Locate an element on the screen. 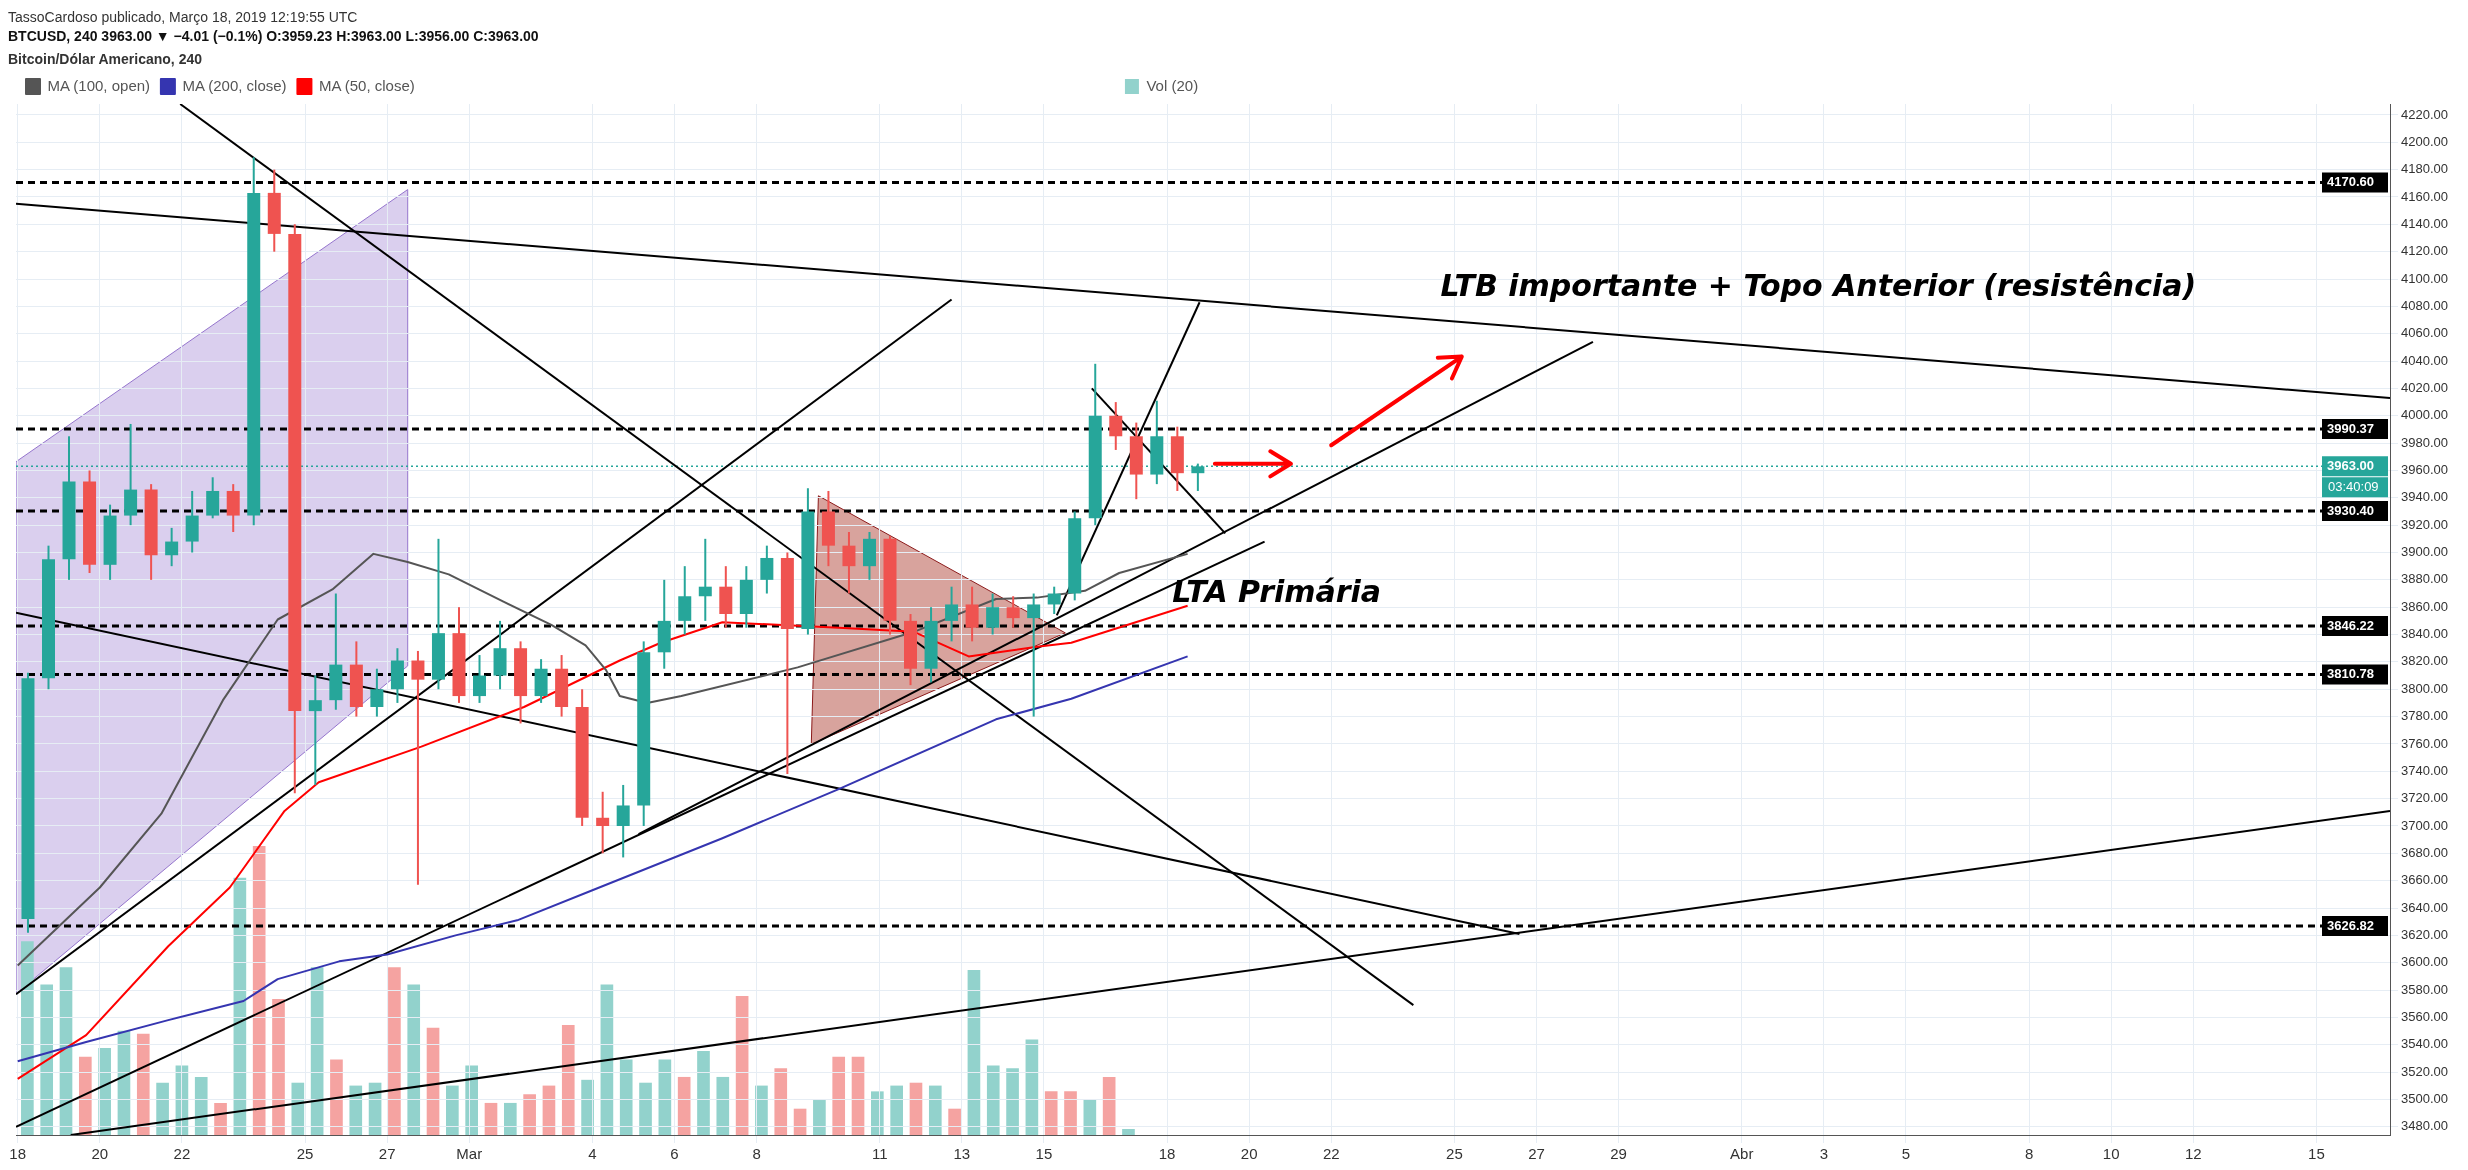 The height and width of the screenshot is (1170, 2468). legend-title: Bitcoin/Dólar Americano, 240 is located at coordinates (105, 59).